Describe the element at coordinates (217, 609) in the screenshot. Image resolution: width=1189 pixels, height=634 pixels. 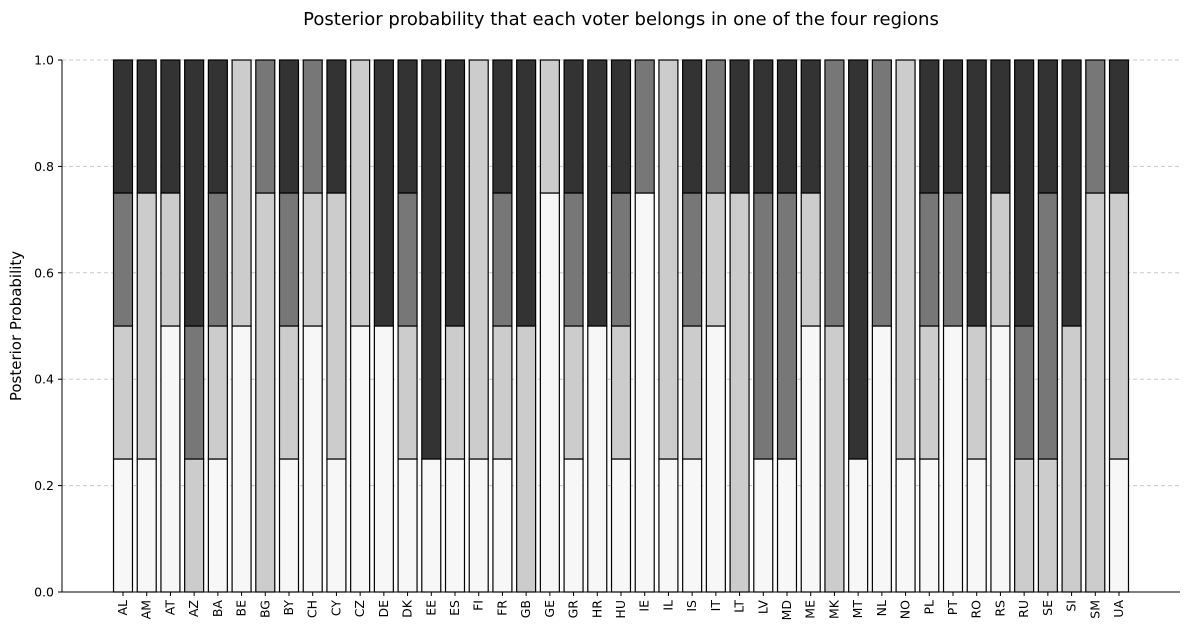
I see `x-tick-label: BA` at that location.